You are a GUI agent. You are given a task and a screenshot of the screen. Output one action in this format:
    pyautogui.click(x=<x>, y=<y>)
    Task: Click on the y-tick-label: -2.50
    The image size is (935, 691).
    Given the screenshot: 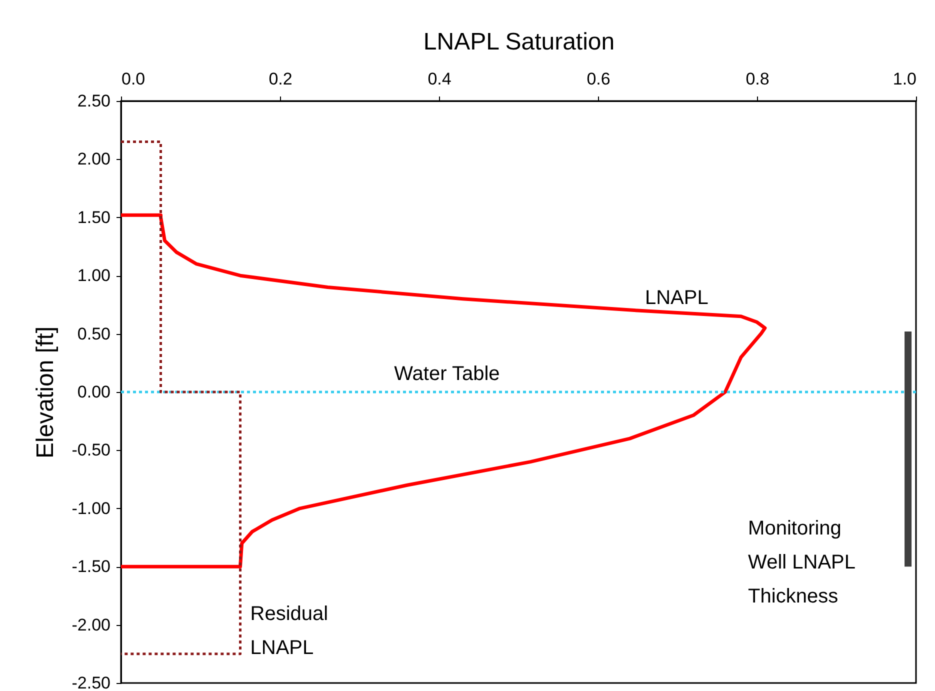 What is the action you would take?
    pyautogui.click(x=91, y=682)
    